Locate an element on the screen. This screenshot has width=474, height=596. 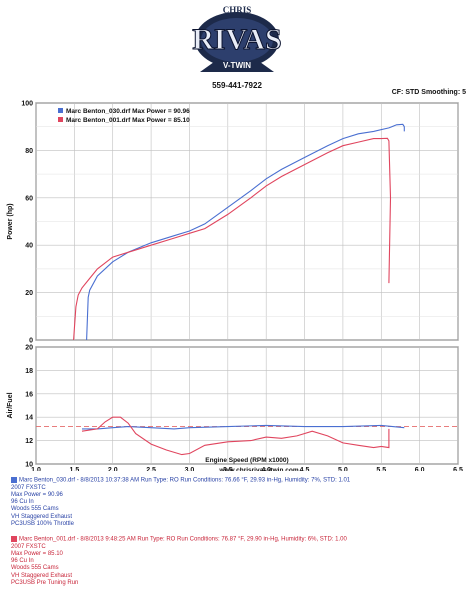
blue-note-5: VH Staggered Exhaust is located at coordinates (42, 516).